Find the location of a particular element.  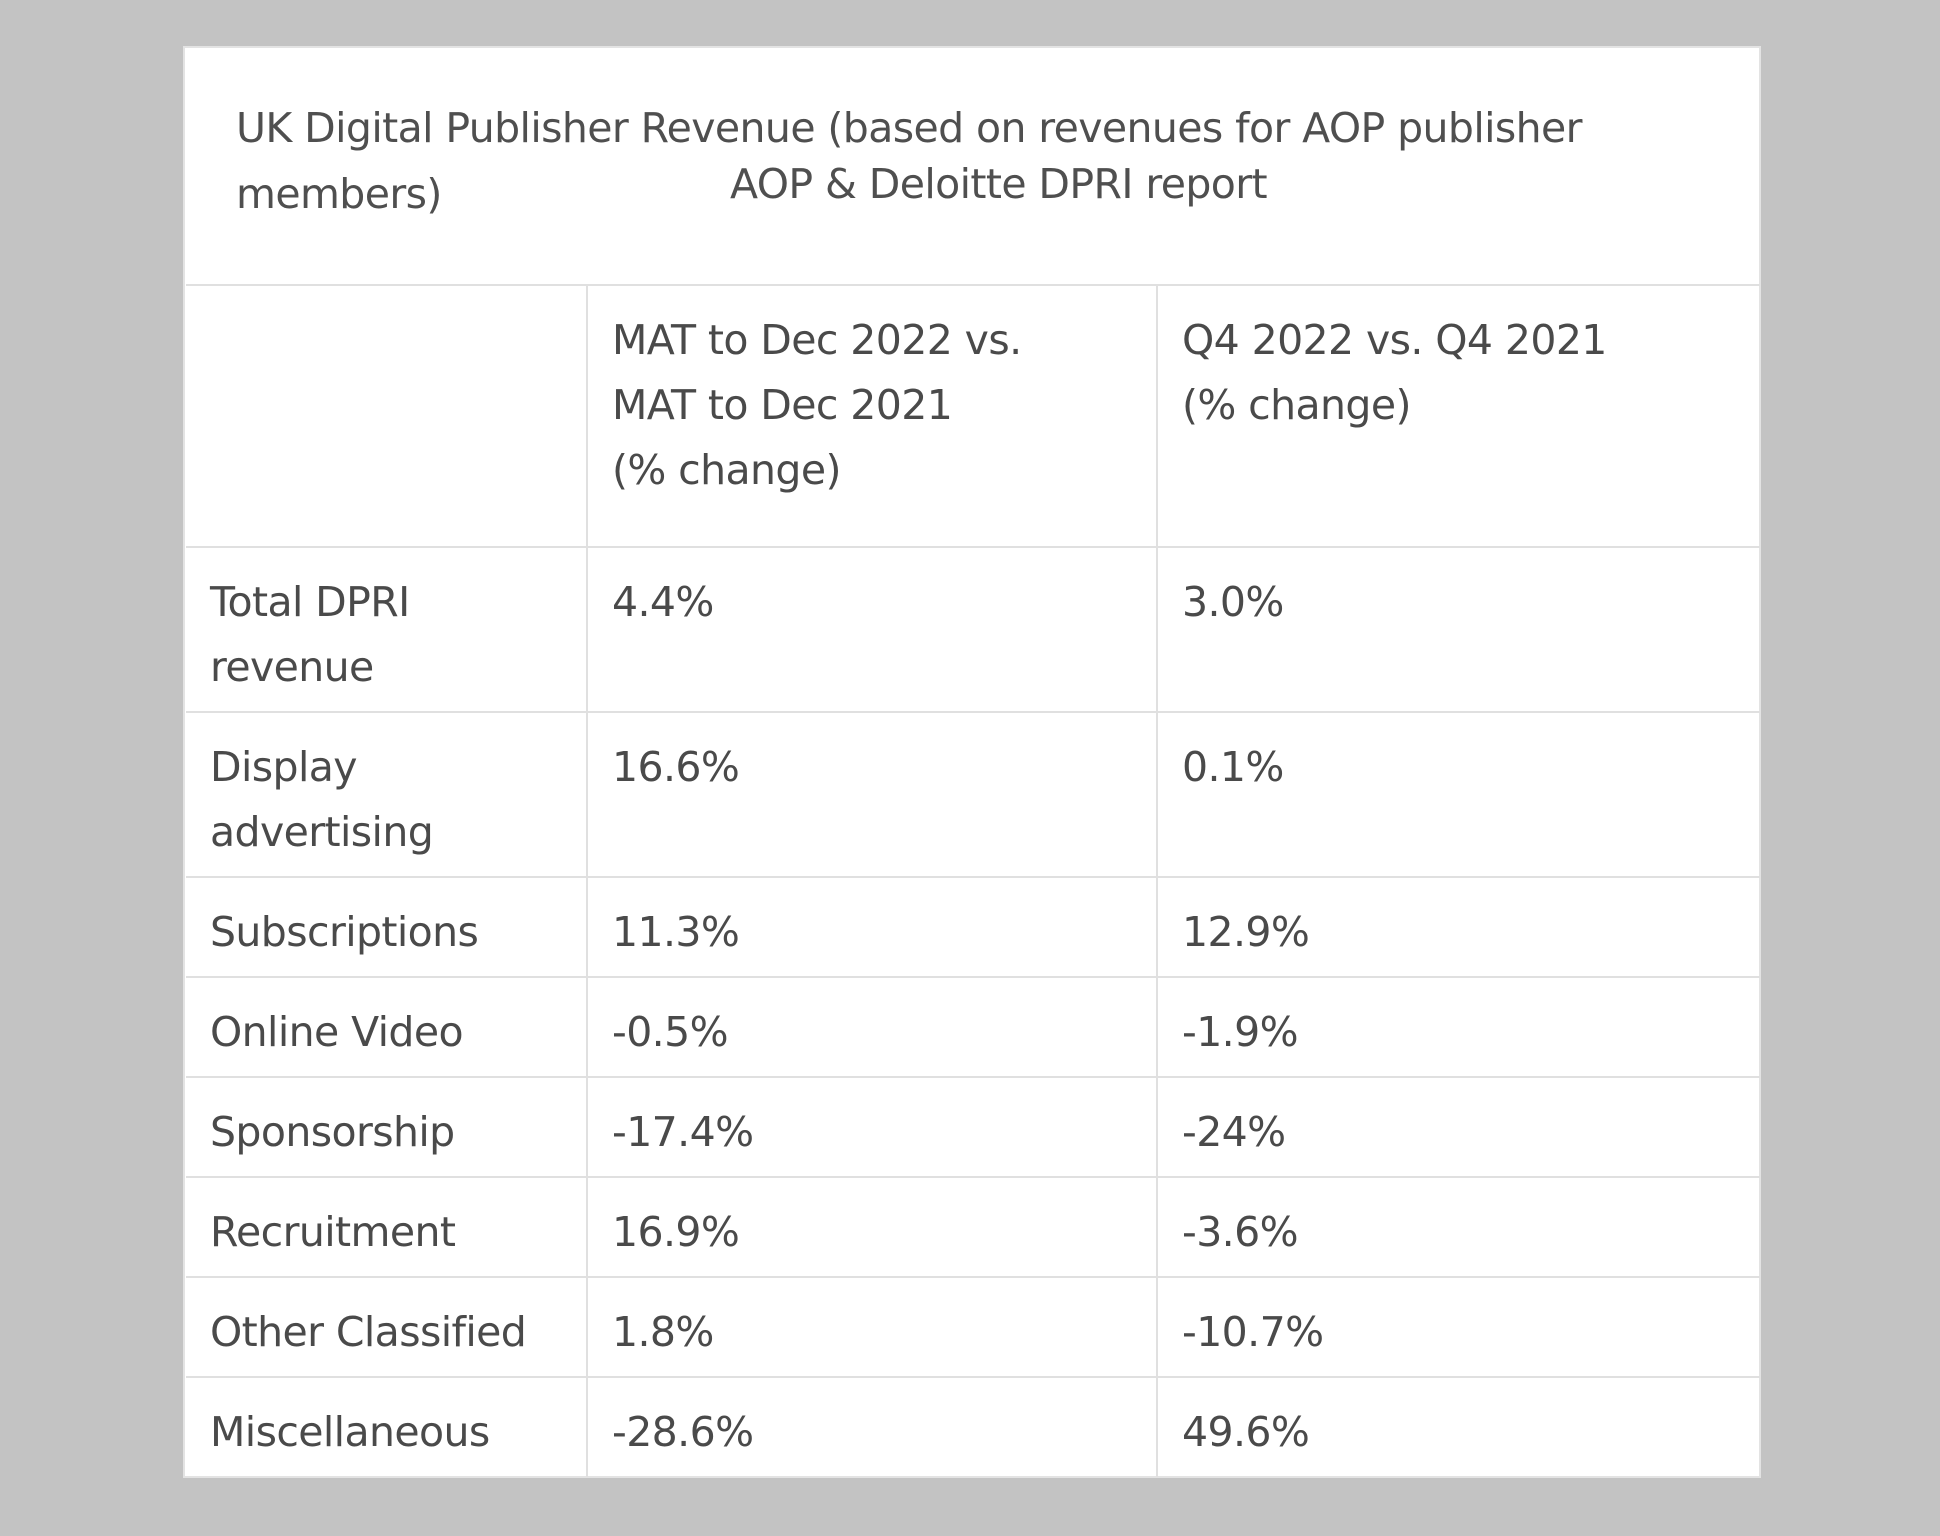

cell-mat-value: 16.9% is located at coordinates (872, 1227).